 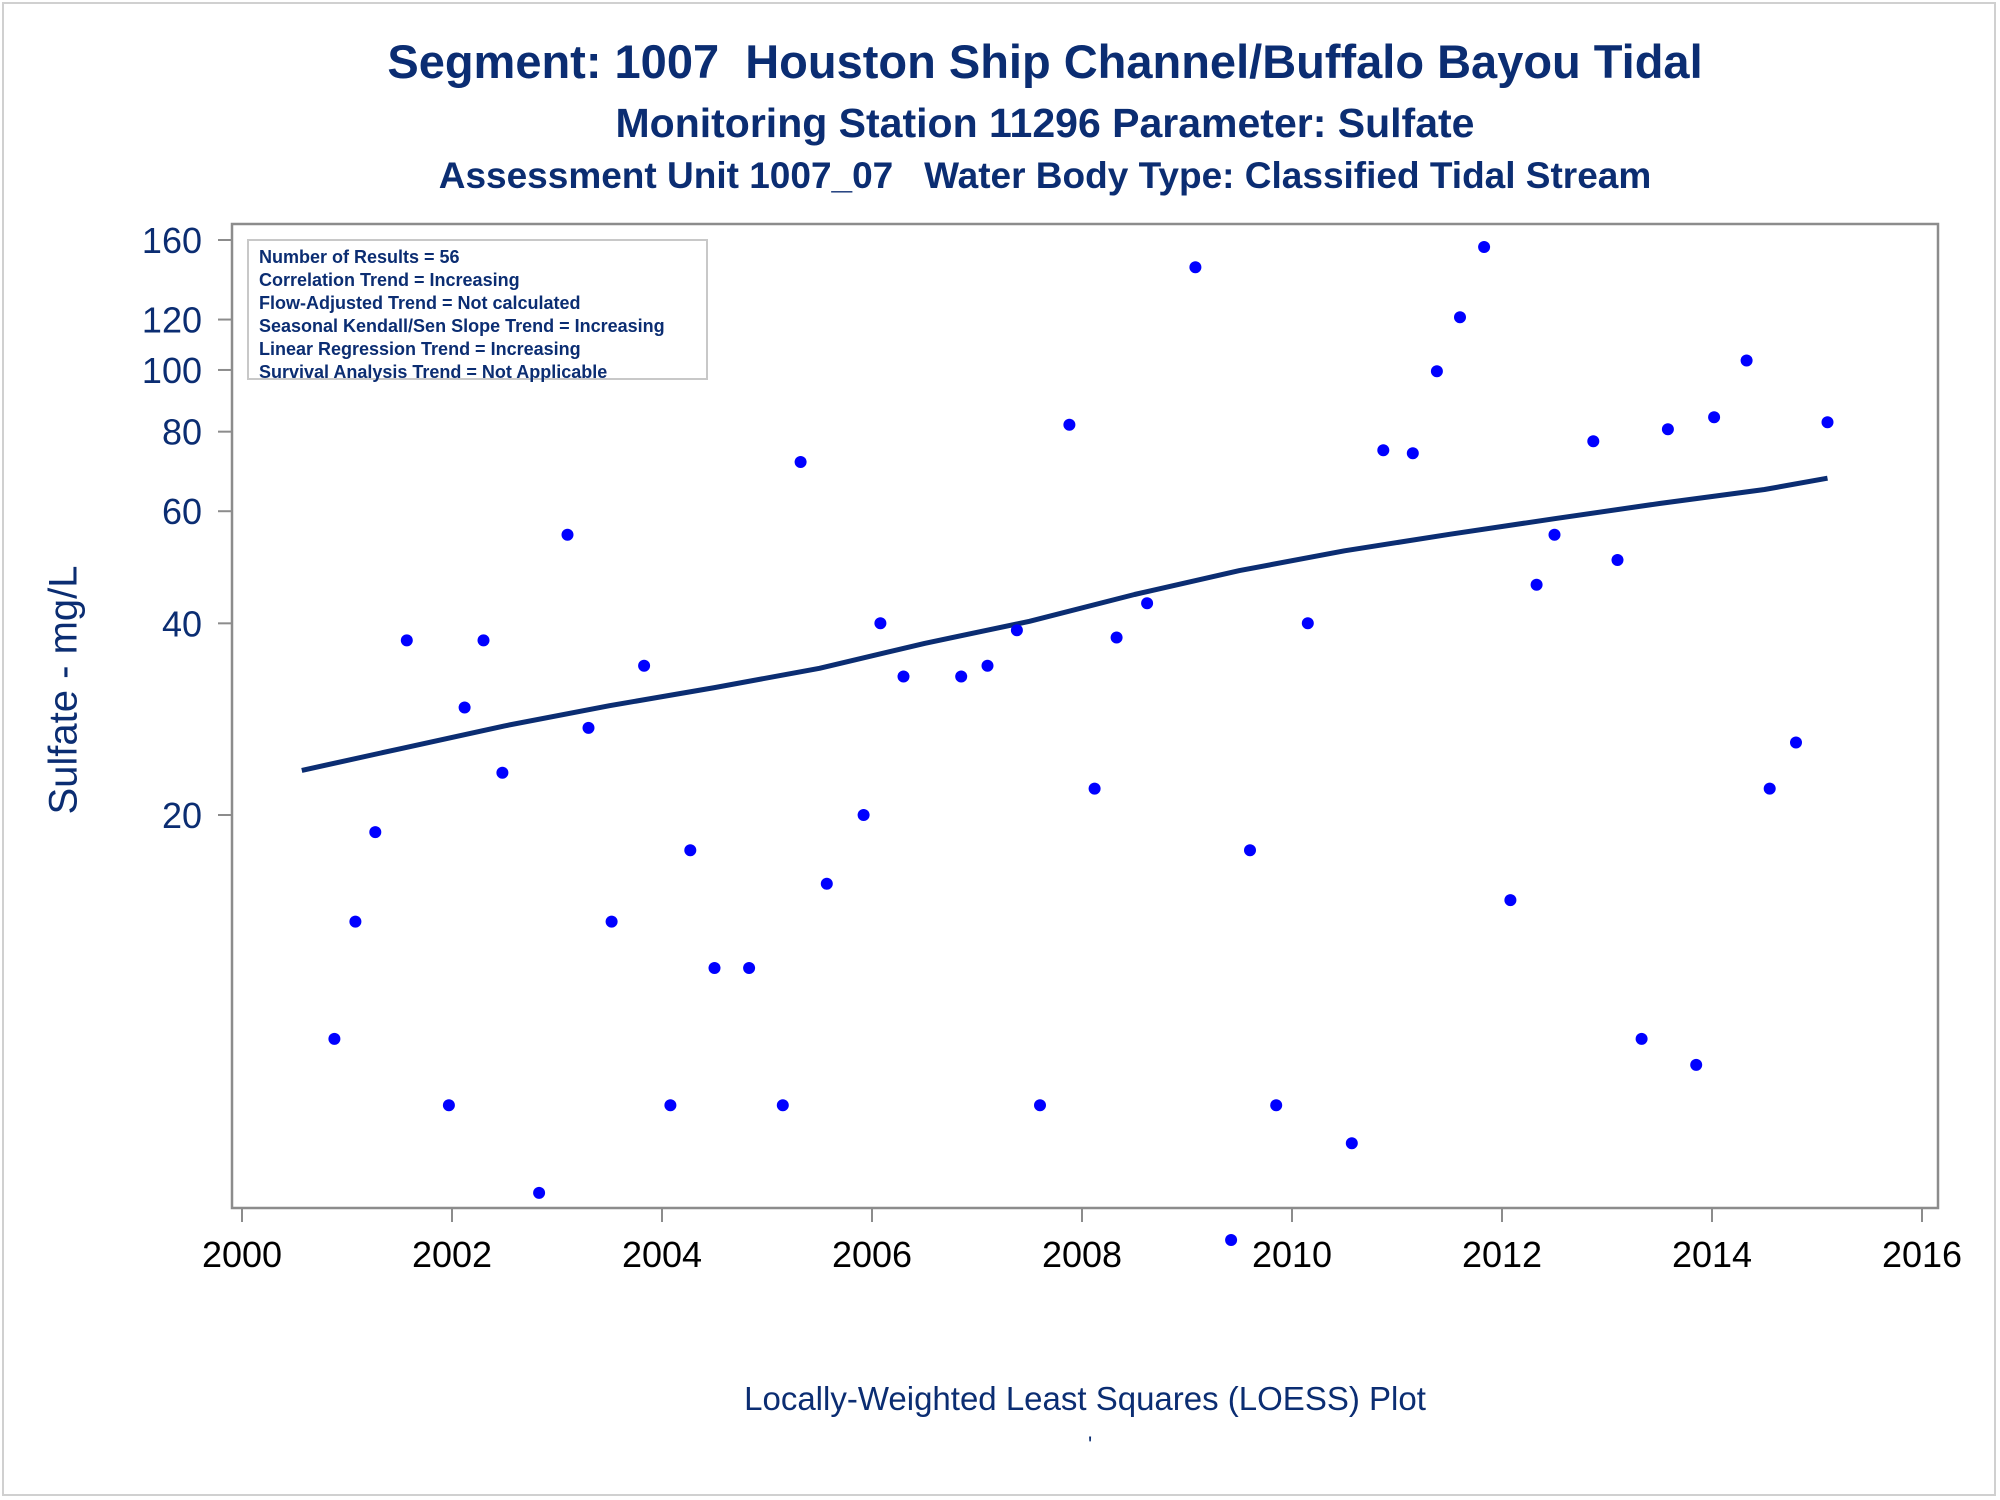 What do you see at coordinates (182, 623) in the screenshot?
I see `y-tick-label: 40` at bounding box center [182, 623].